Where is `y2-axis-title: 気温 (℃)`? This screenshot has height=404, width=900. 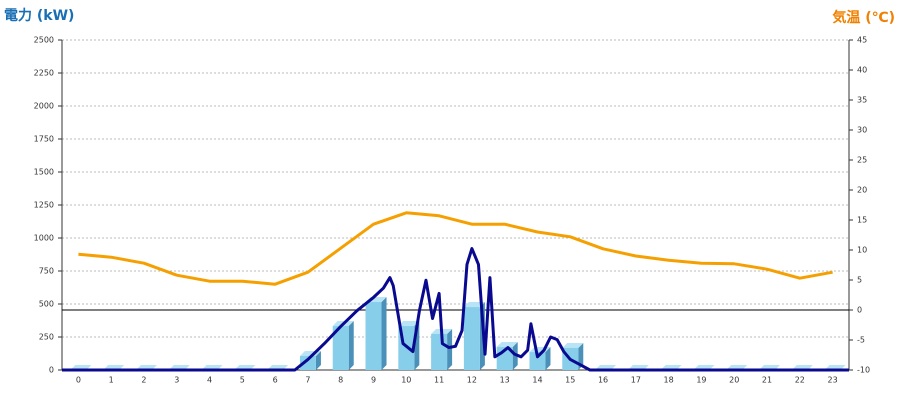 y2-axis-title: 気温 (℃) is located at coordinates (863, 17).